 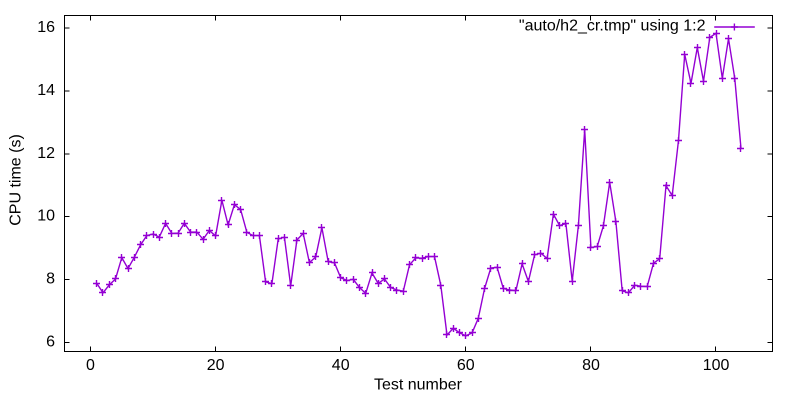 I want to click on svg-text: 14, so click(x=46, y=90).